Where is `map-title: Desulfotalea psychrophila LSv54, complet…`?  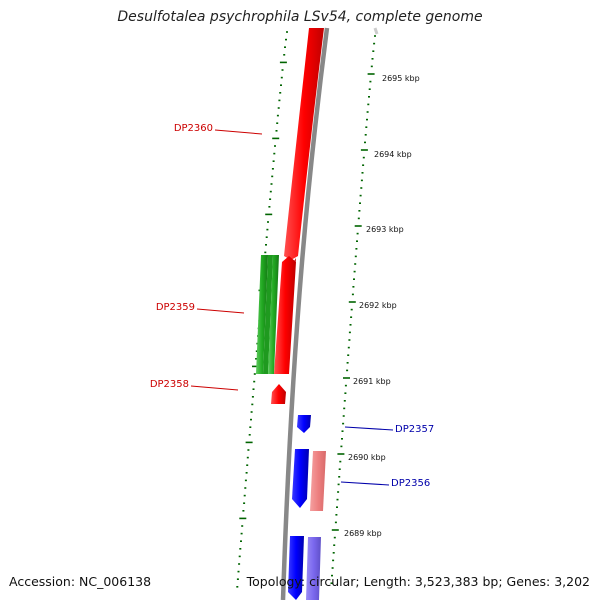 map-title: Desulfotalea psychrophila LSv54, complet… is located at coordinates (300, 17).